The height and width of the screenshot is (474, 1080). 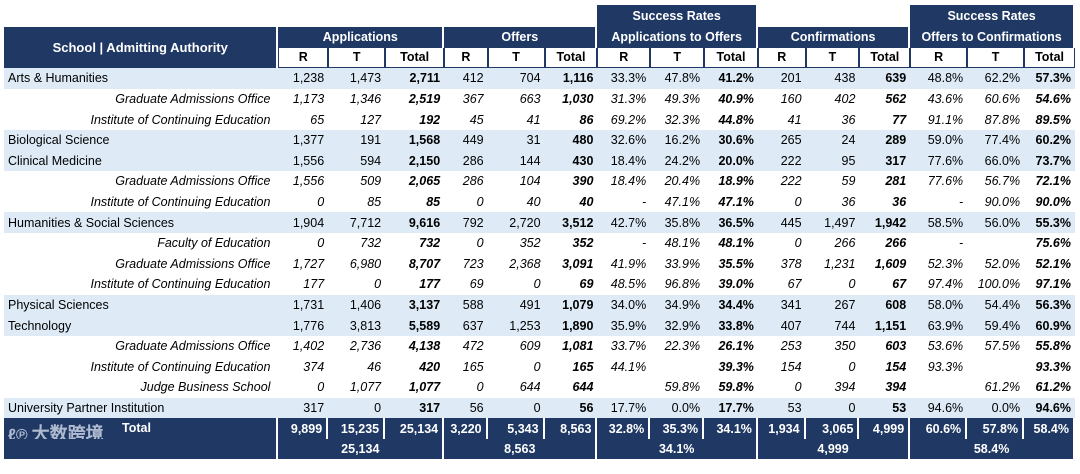 What do you see at coordinates (466, 99) in the screenshot?
I see `table-cell: 367` at bounding box center [466, 99].